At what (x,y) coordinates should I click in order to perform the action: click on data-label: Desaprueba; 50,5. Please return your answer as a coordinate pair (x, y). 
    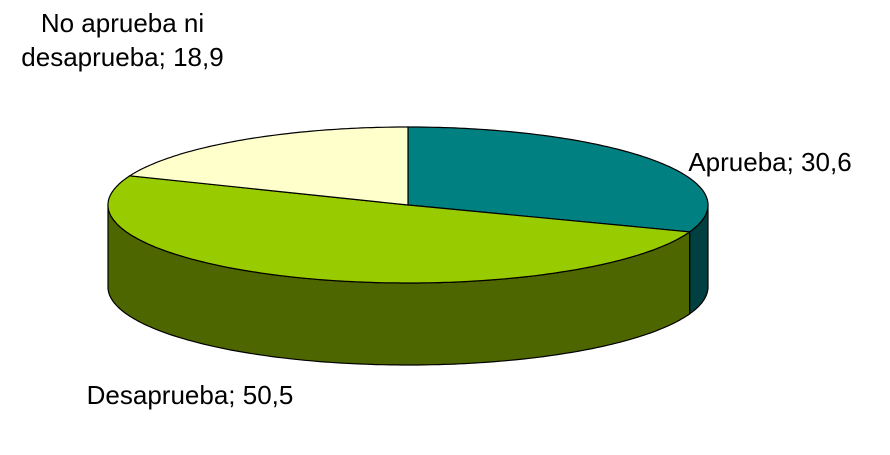
    Looking at the image, I should click on (190, 395).